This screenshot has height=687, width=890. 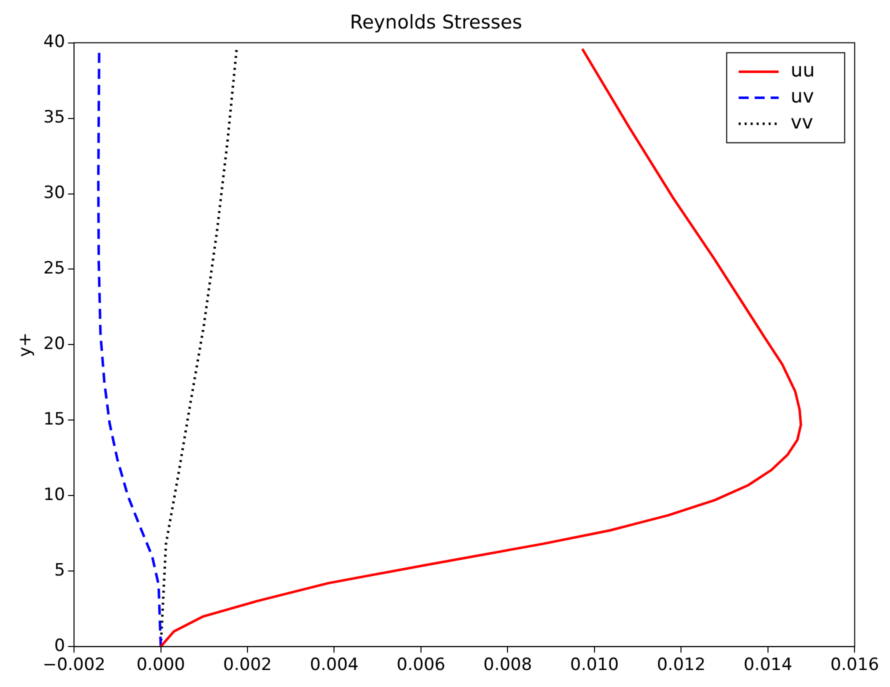 I want to click on x-tick-label: 0.014, so click(x=768, y=665).